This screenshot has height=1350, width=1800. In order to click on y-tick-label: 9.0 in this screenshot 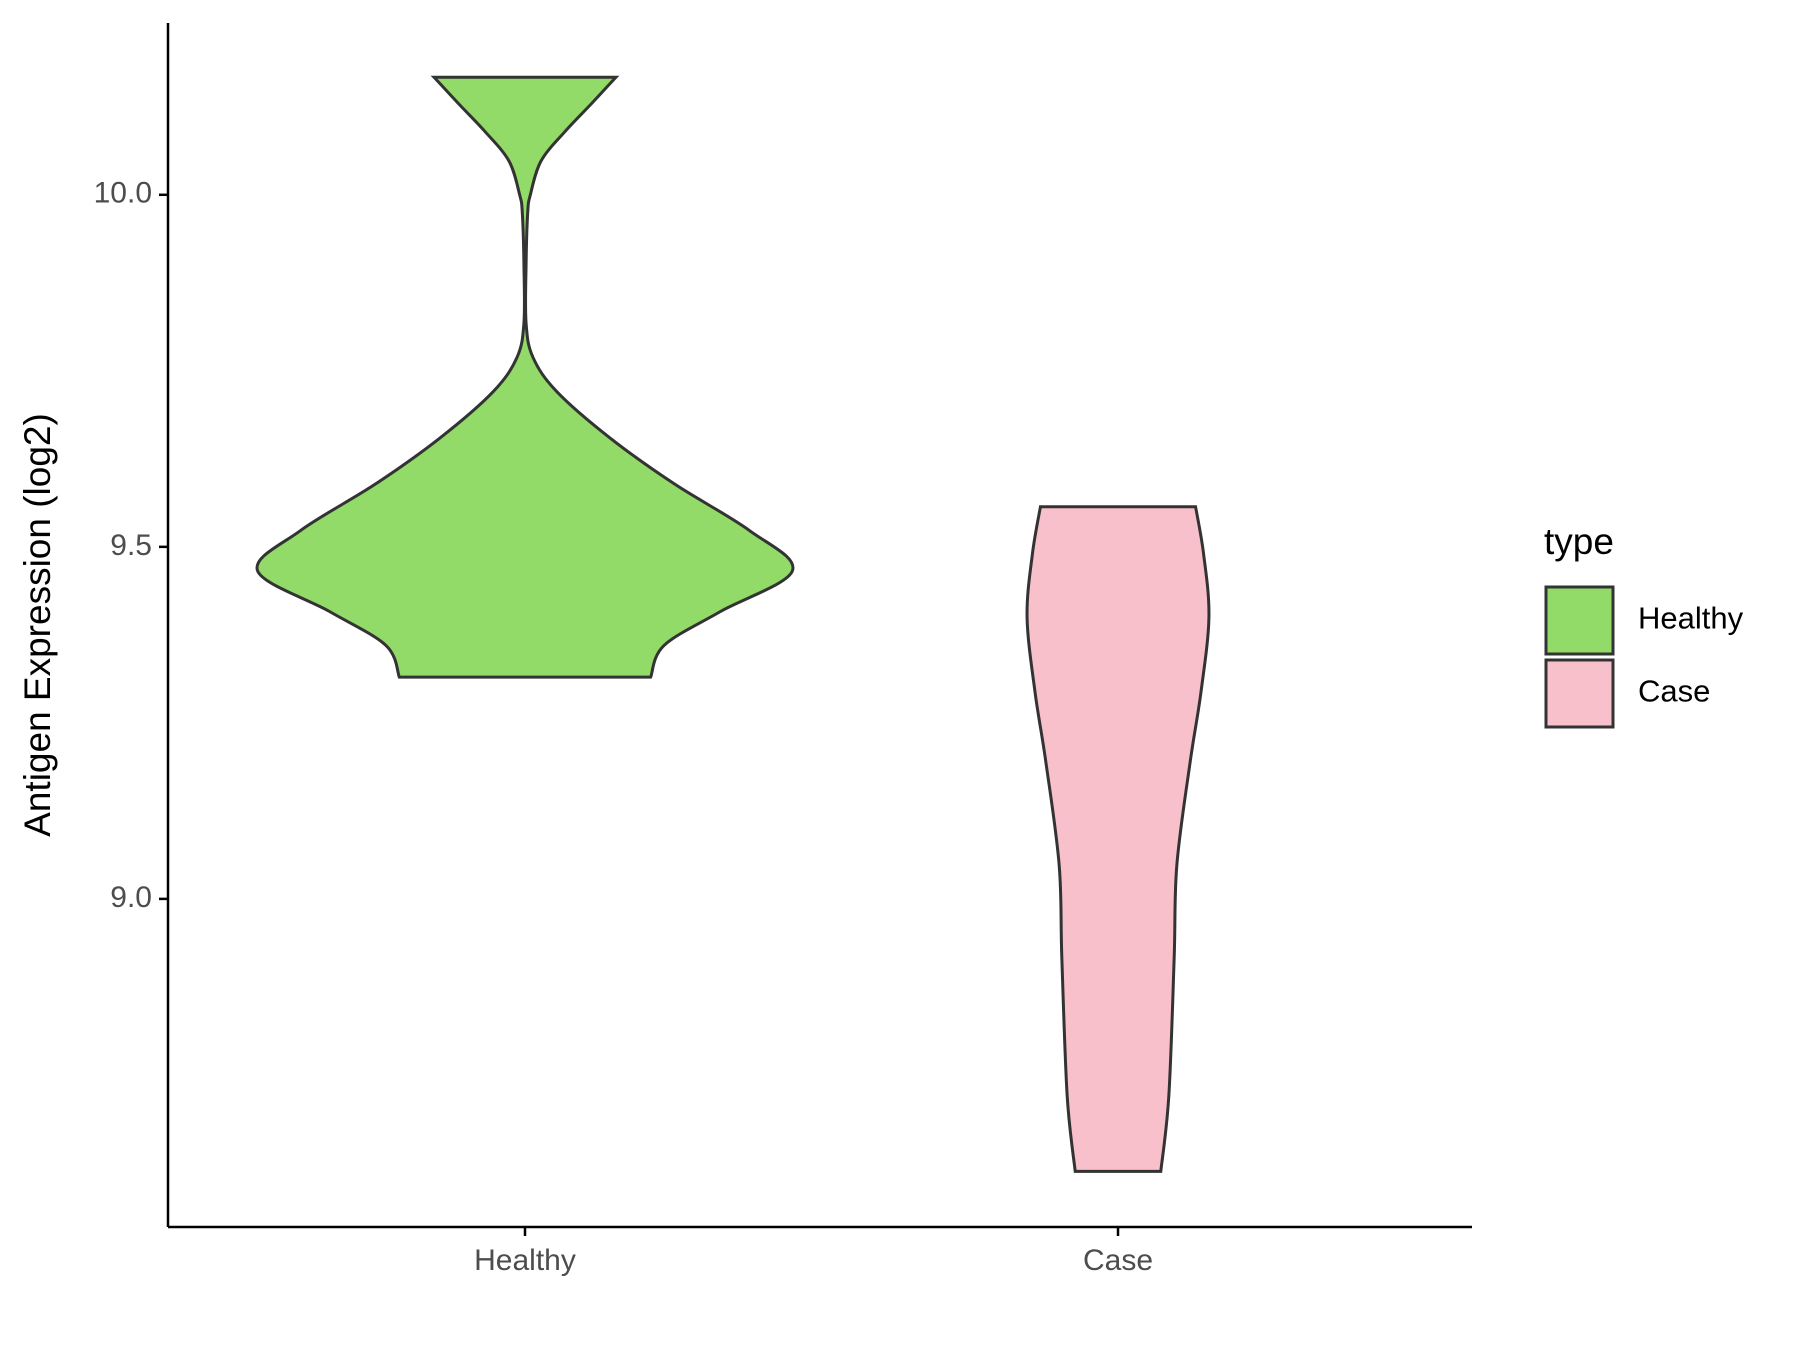, I will do `click(131, 897)`.